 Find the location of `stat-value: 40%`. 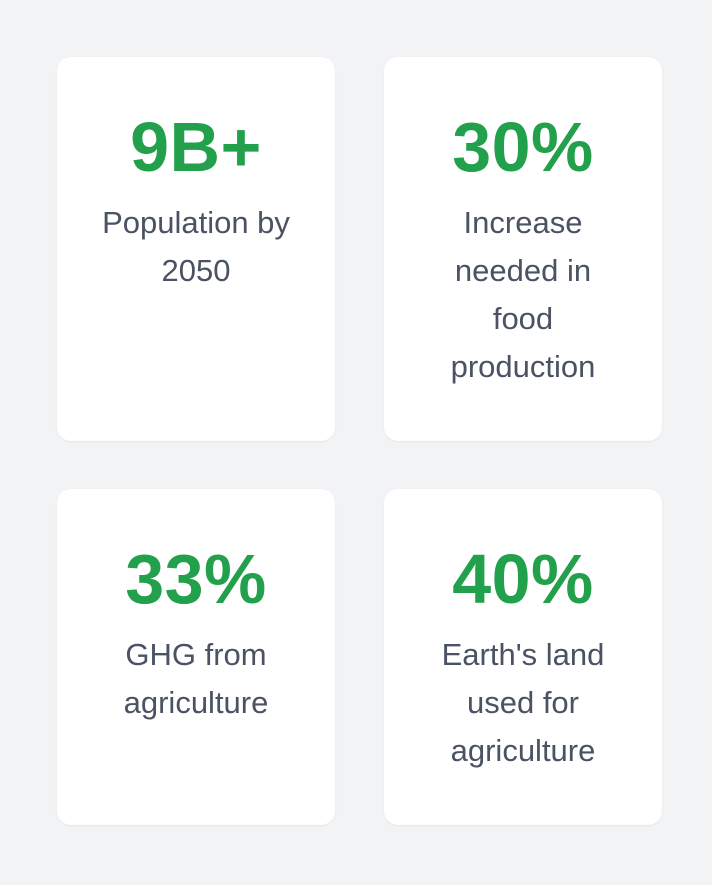

stat-value: 40% is located at coordinates (523, 579).